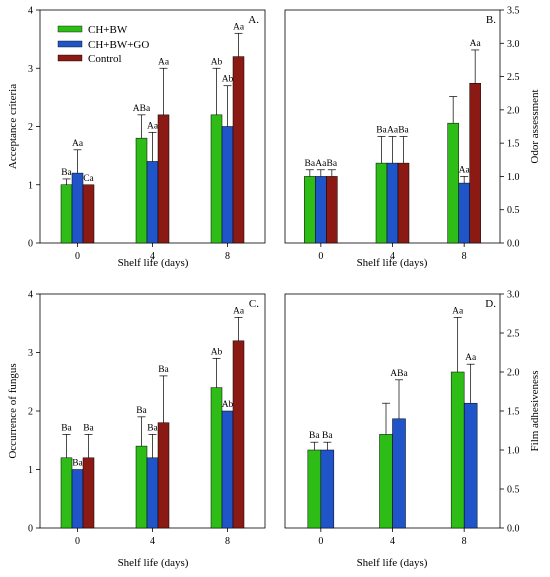  I want to click on panel-b-bar-label-2-1: Ba, so click(403, 130).